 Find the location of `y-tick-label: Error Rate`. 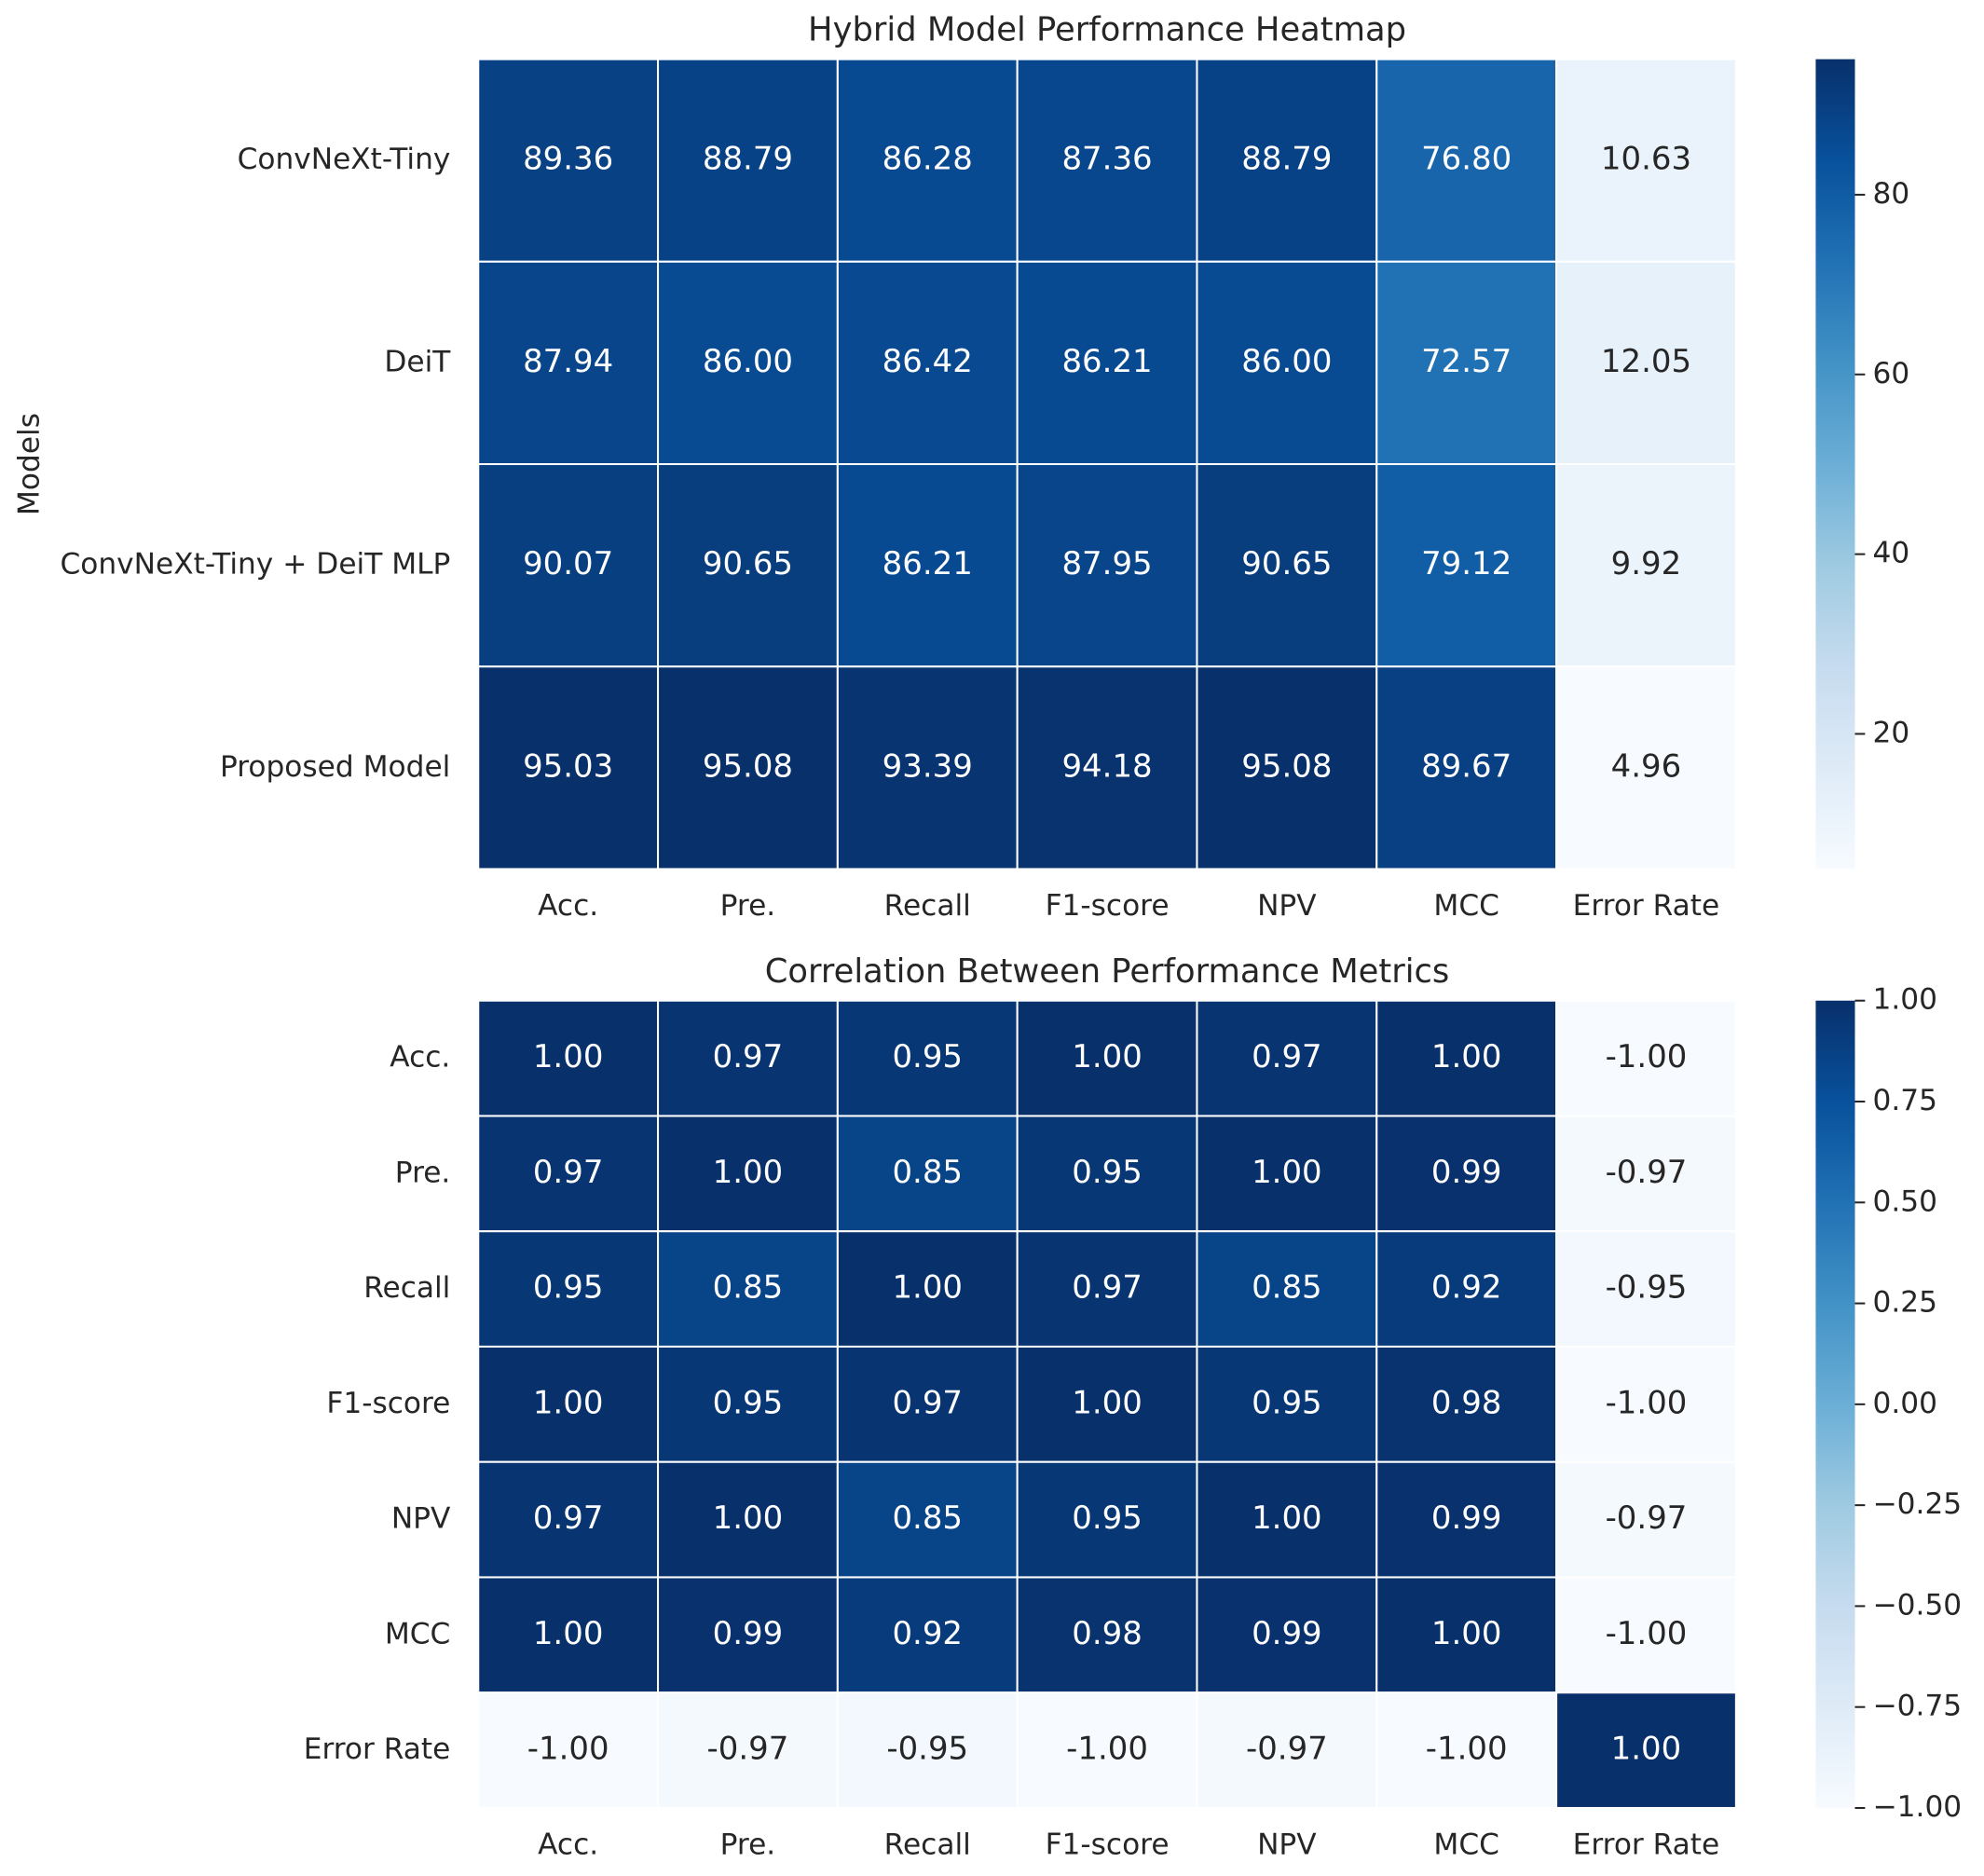

y-tick-label: Error Rate is located at coordinates (377, 1749).